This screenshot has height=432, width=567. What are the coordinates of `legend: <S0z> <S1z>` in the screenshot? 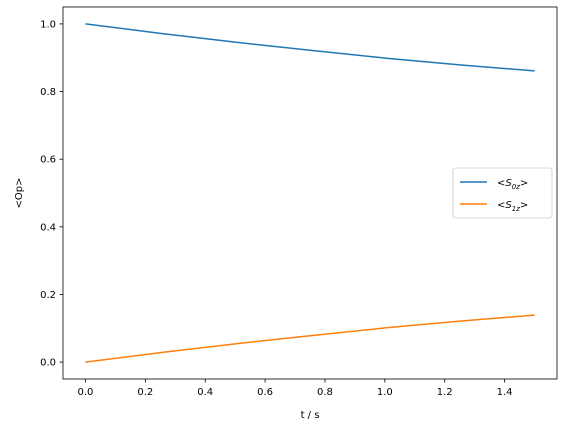 It's located at (502, 193).